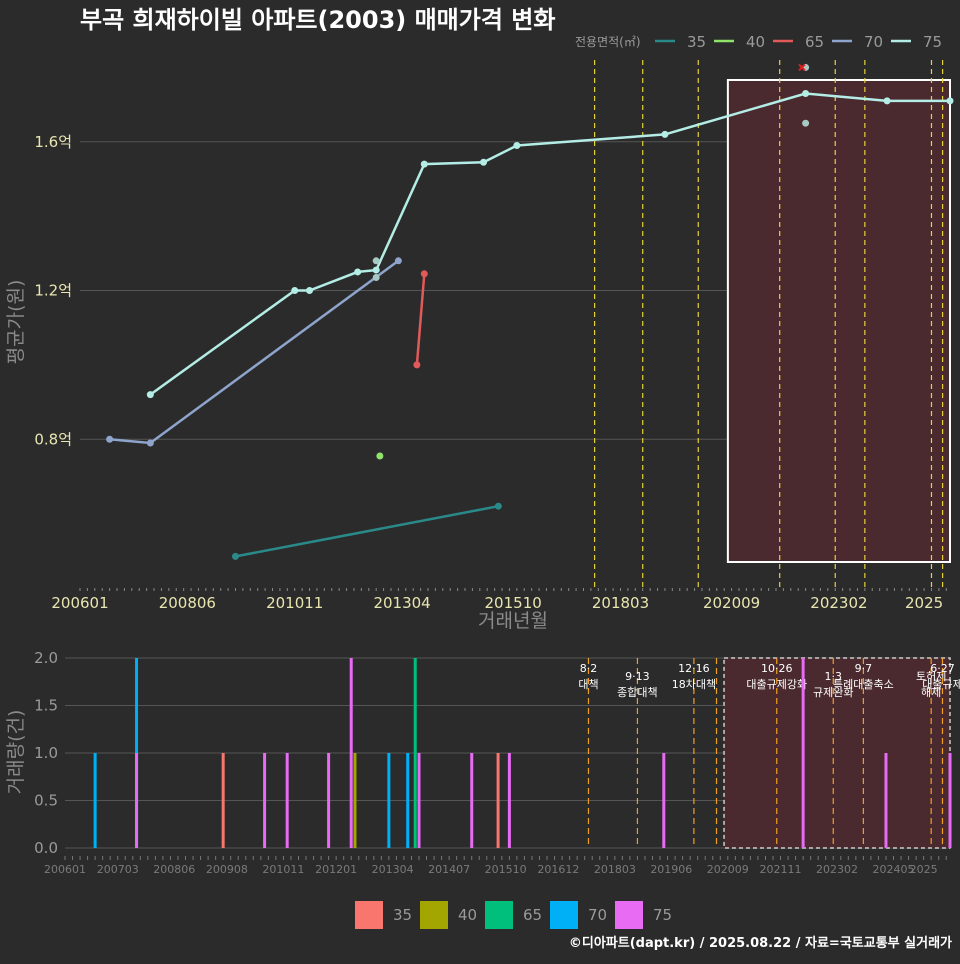 The height and width of the screenshot is (964, 960). I want to click on x-axis-title: 거래년월, so click(513, 621).